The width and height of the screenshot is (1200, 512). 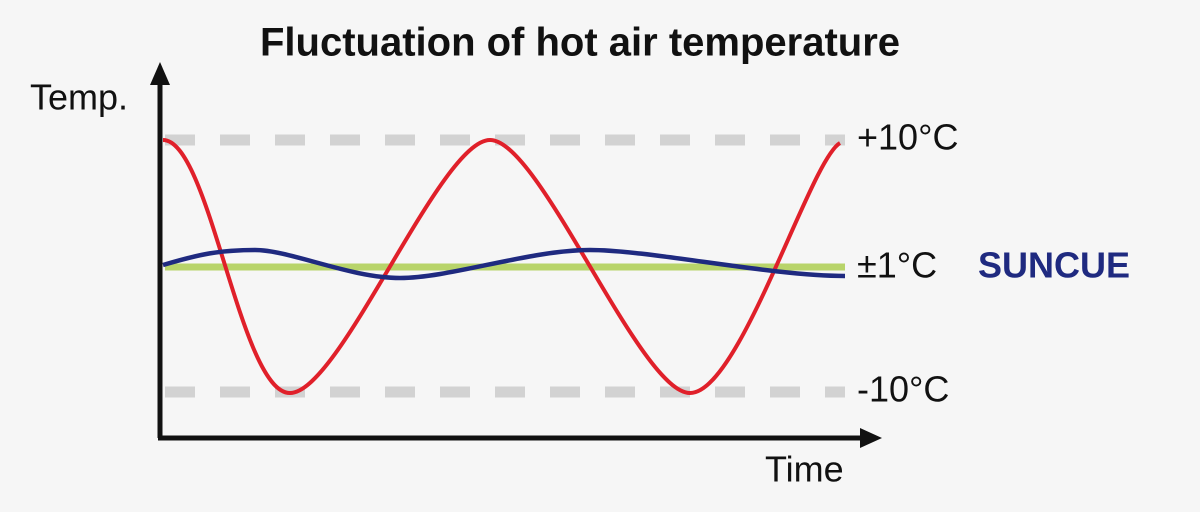 What do you see at coordinates (580, 43) in the screenshot?
I see `title: Fluctuation of hot air temperature` at bounding box center [580, 43].